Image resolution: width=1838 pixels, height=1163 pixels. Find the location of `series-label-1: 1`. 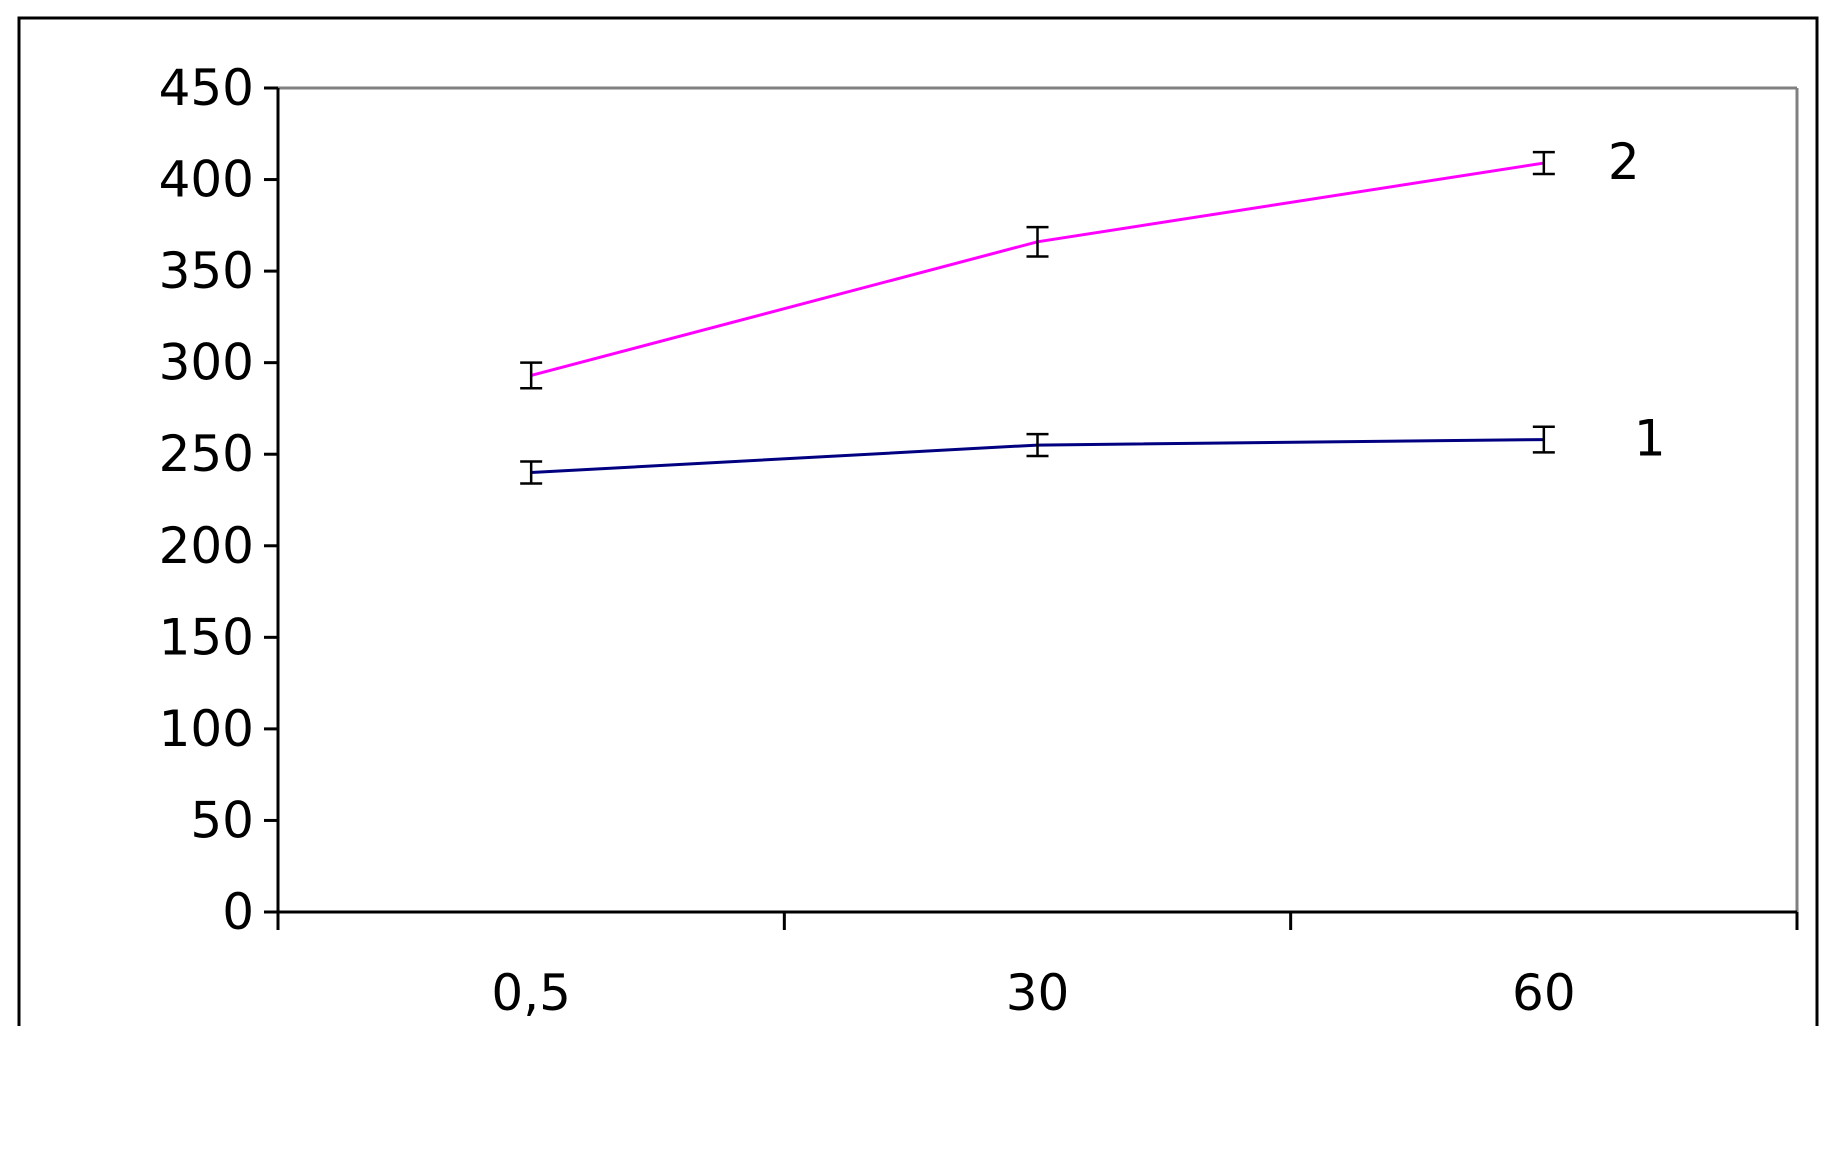

series-label-1: 1 is located at coordinates (1650, 439).